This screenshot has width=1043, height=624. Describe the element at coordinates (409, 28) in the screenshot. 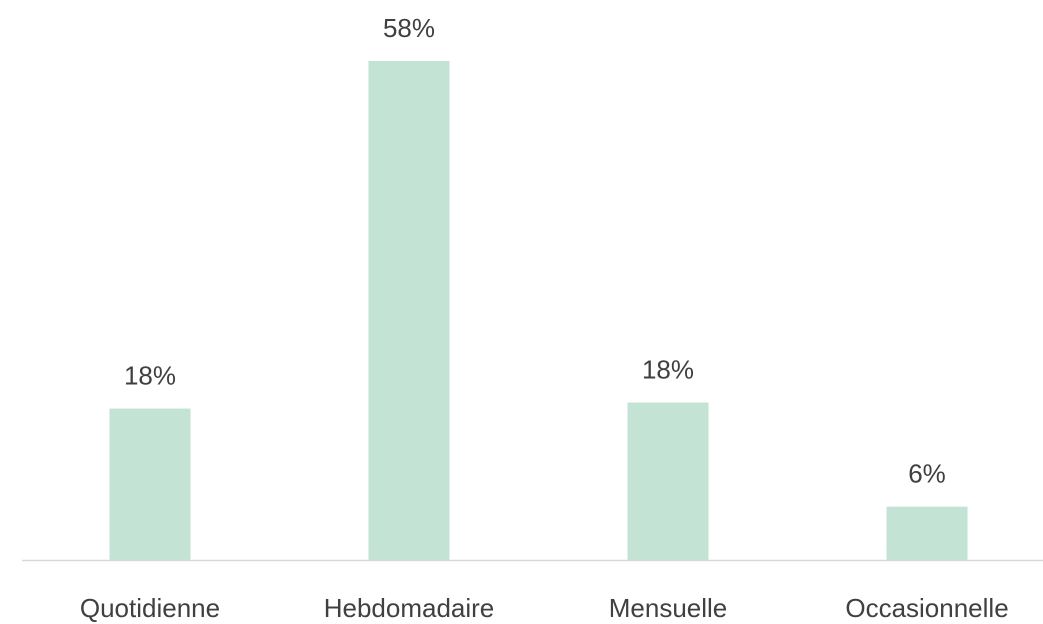

I see `data-label: 58%` at that location.